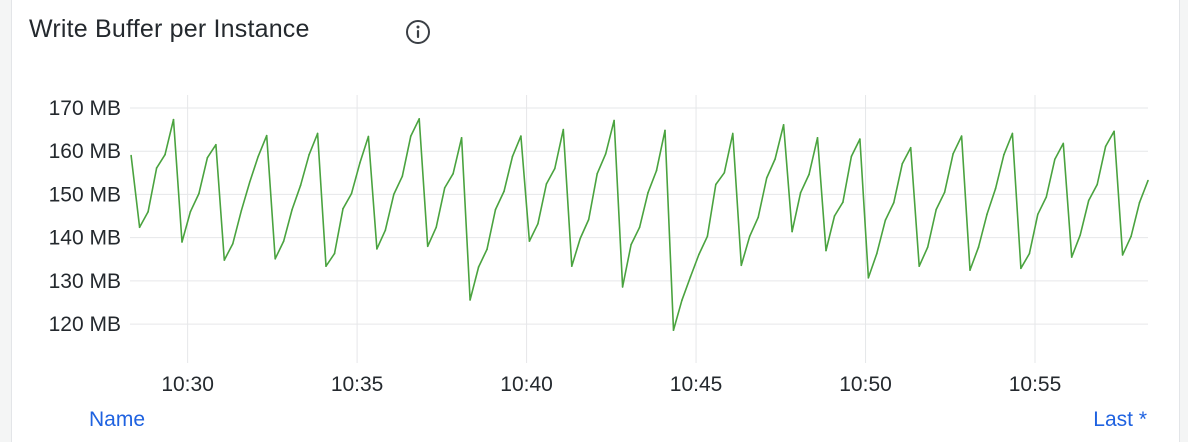  Describe the element at coordinates (1035, 384) in the screenshot. I see `x-tick-label: 10:55` at that location.